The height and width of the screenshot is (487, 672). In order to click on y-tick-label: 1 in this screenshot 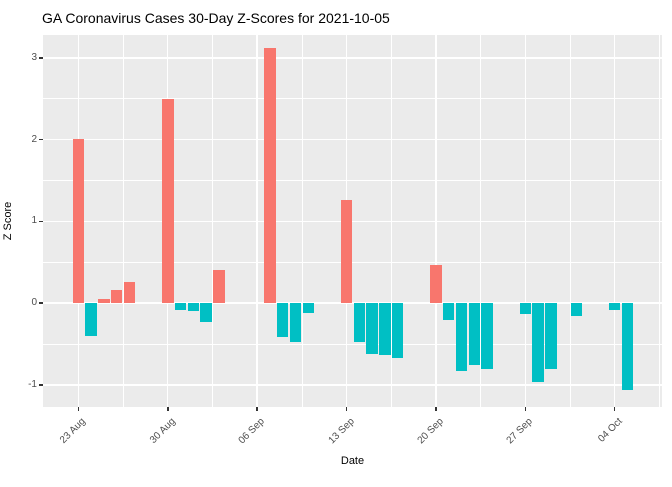, I will do `click(34, 221)`.